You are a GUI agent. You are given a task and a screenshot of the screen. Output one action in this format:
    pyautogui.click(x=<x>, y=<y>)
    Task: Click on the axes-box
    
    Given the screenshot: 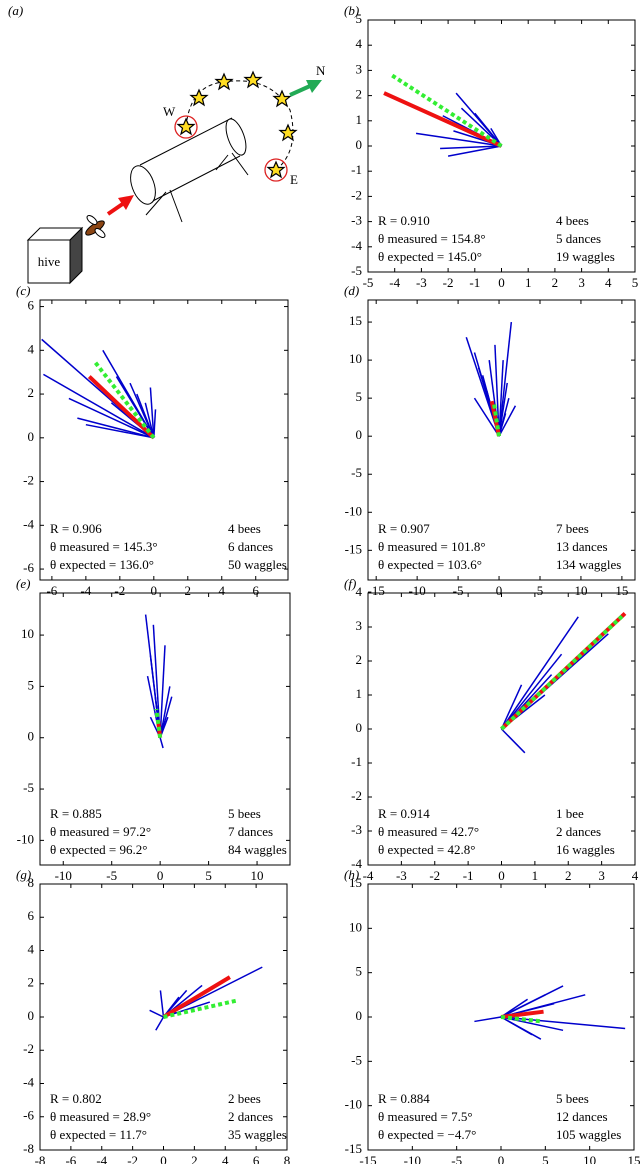 What is the action you would take?
    pyautogui.click(x=165, y=729)
    